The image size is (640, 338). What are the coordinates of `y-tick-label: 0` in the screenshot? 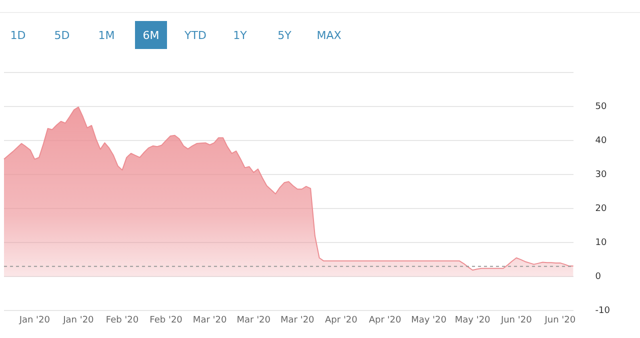 It's located at (598, 277).